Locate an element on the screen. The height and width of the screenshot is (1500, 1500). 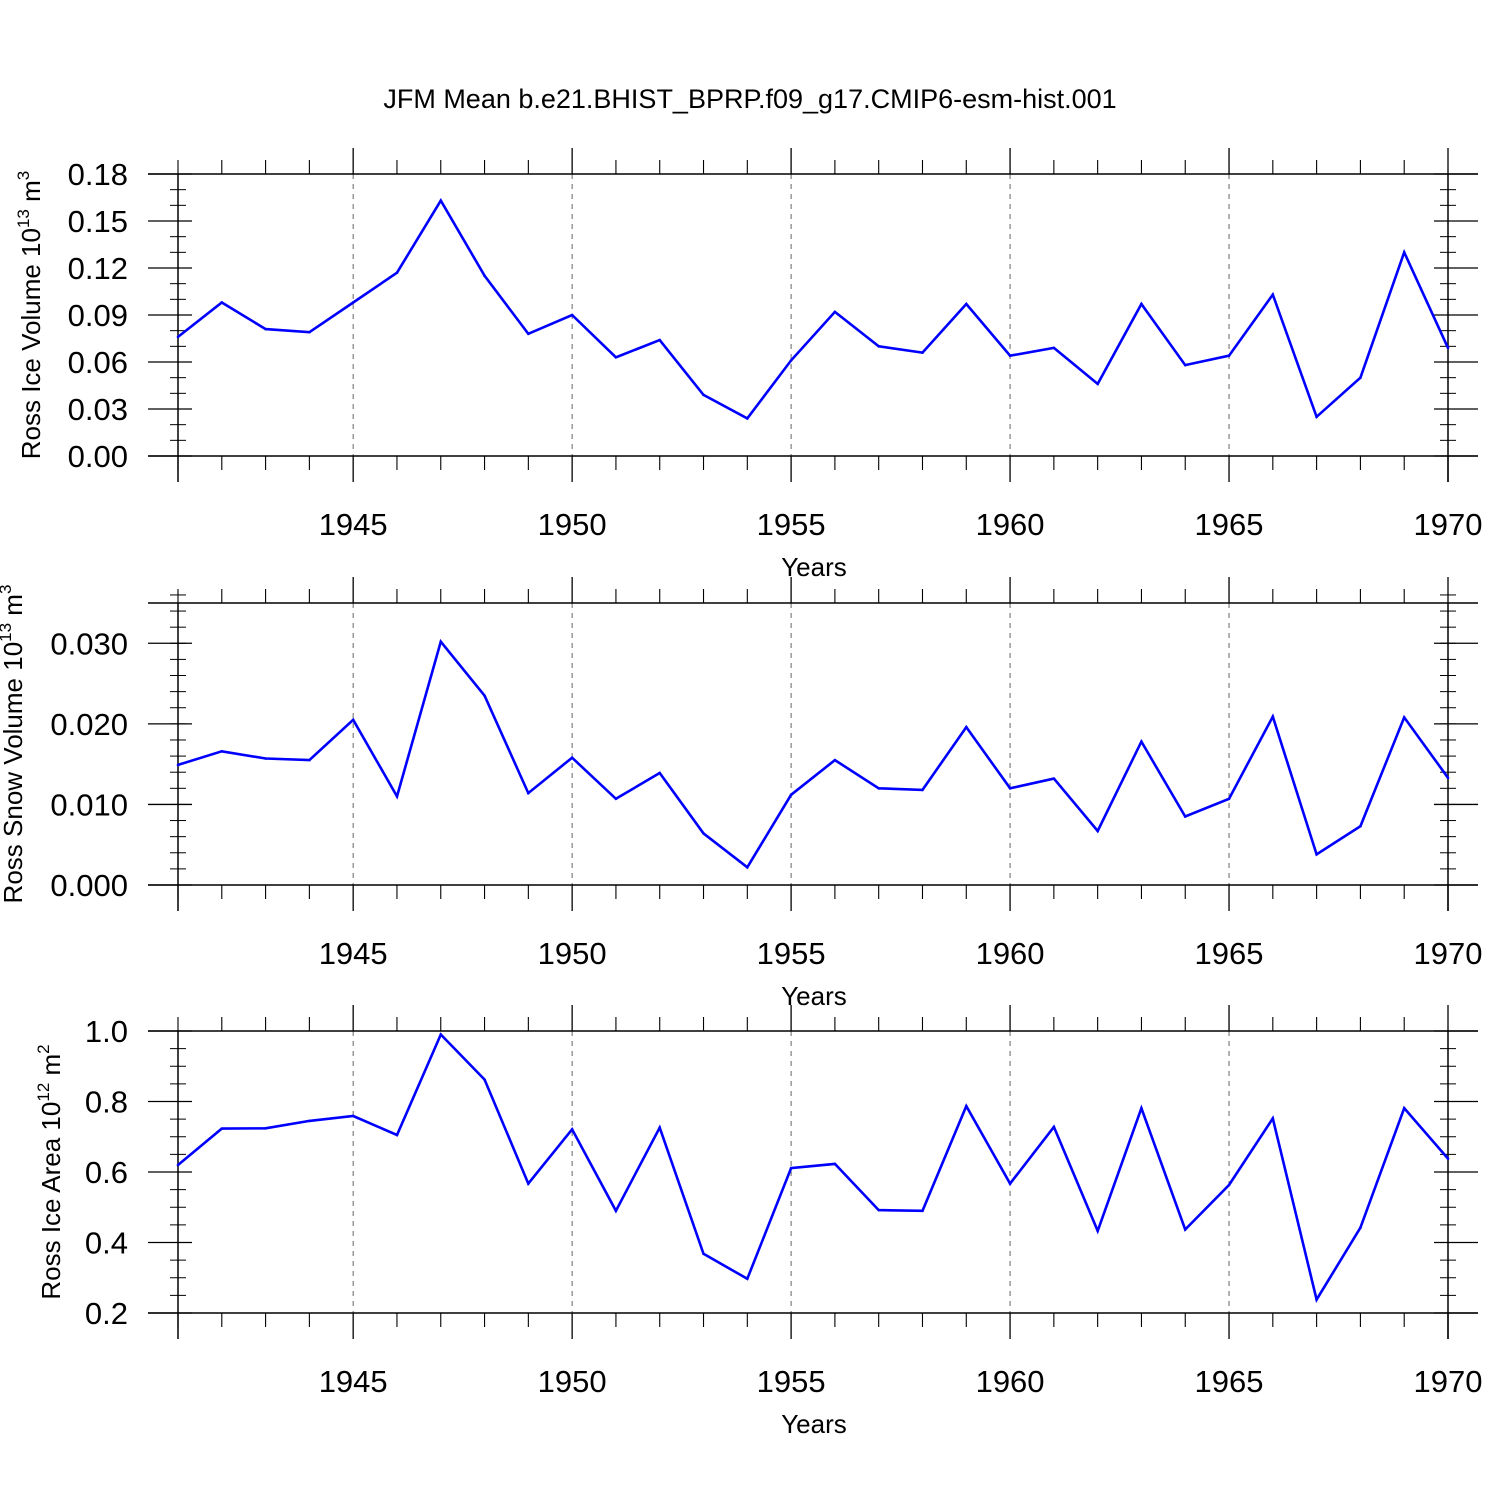
y-tick-label: 0.06 is located at coordinates (98, 362).